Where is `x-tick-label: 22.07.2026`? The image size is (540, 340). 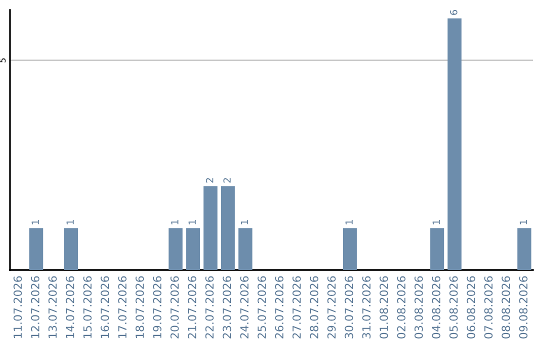
x-tick-label: 22.07.2026 is located at coordinates (209, 307).